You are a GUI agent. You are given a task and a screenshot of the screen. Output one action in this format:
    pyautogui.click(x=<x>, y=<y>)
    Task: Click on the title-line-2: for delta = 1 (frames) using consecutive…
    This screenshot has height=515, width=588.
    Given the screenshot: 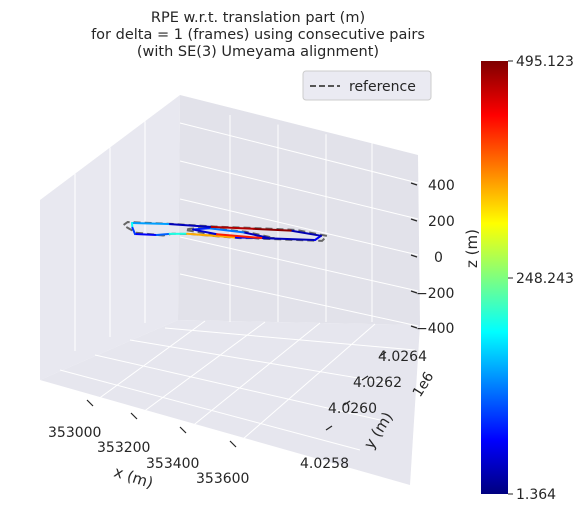 What is the action you would take?
    pyautogui.click(x=258, y=35)
    